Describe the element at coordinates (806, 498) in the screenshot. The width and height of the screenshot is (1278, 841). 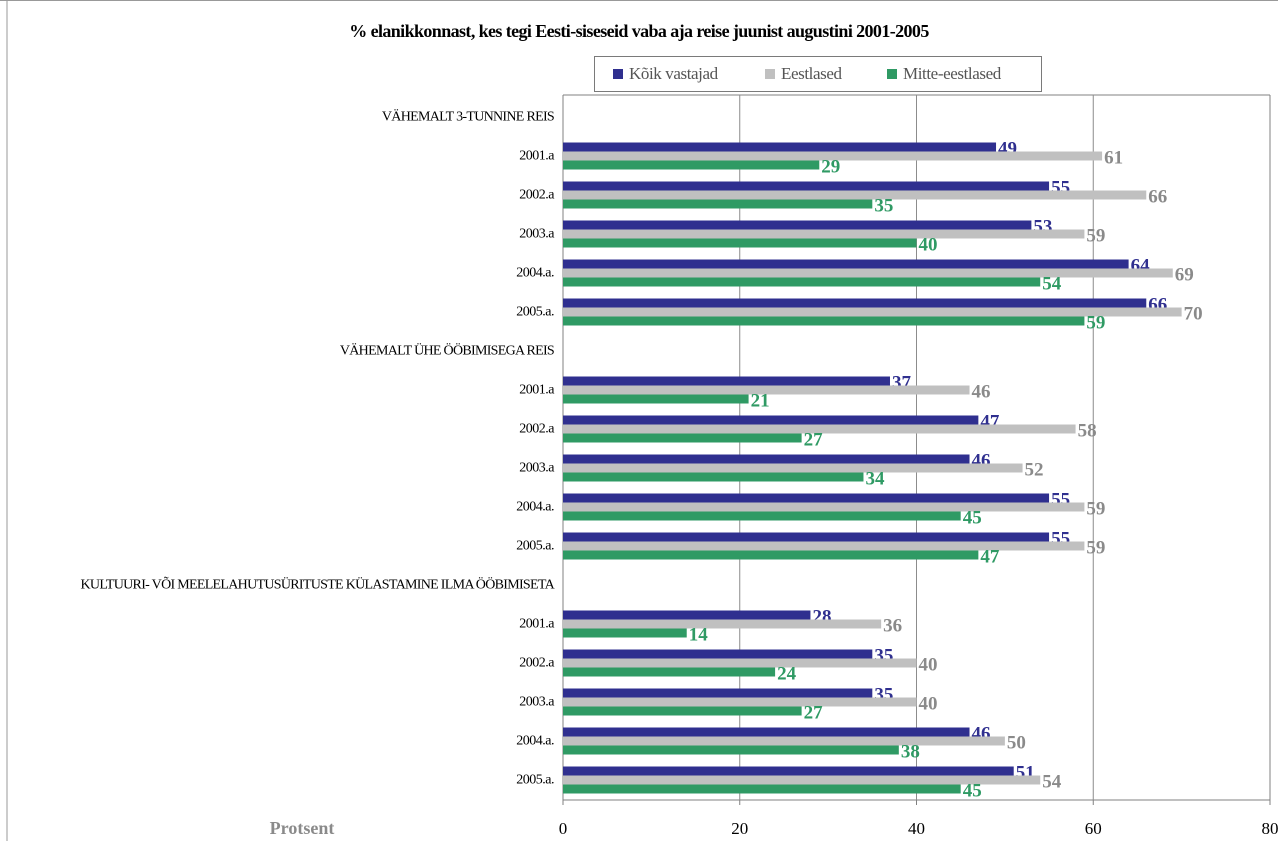
I see `bar-2-2004-a-koik-vastajad` at that location.